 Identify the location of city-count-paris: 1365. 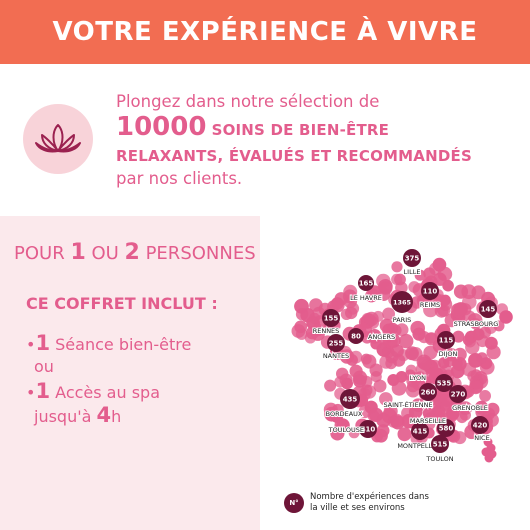
(402, 303).